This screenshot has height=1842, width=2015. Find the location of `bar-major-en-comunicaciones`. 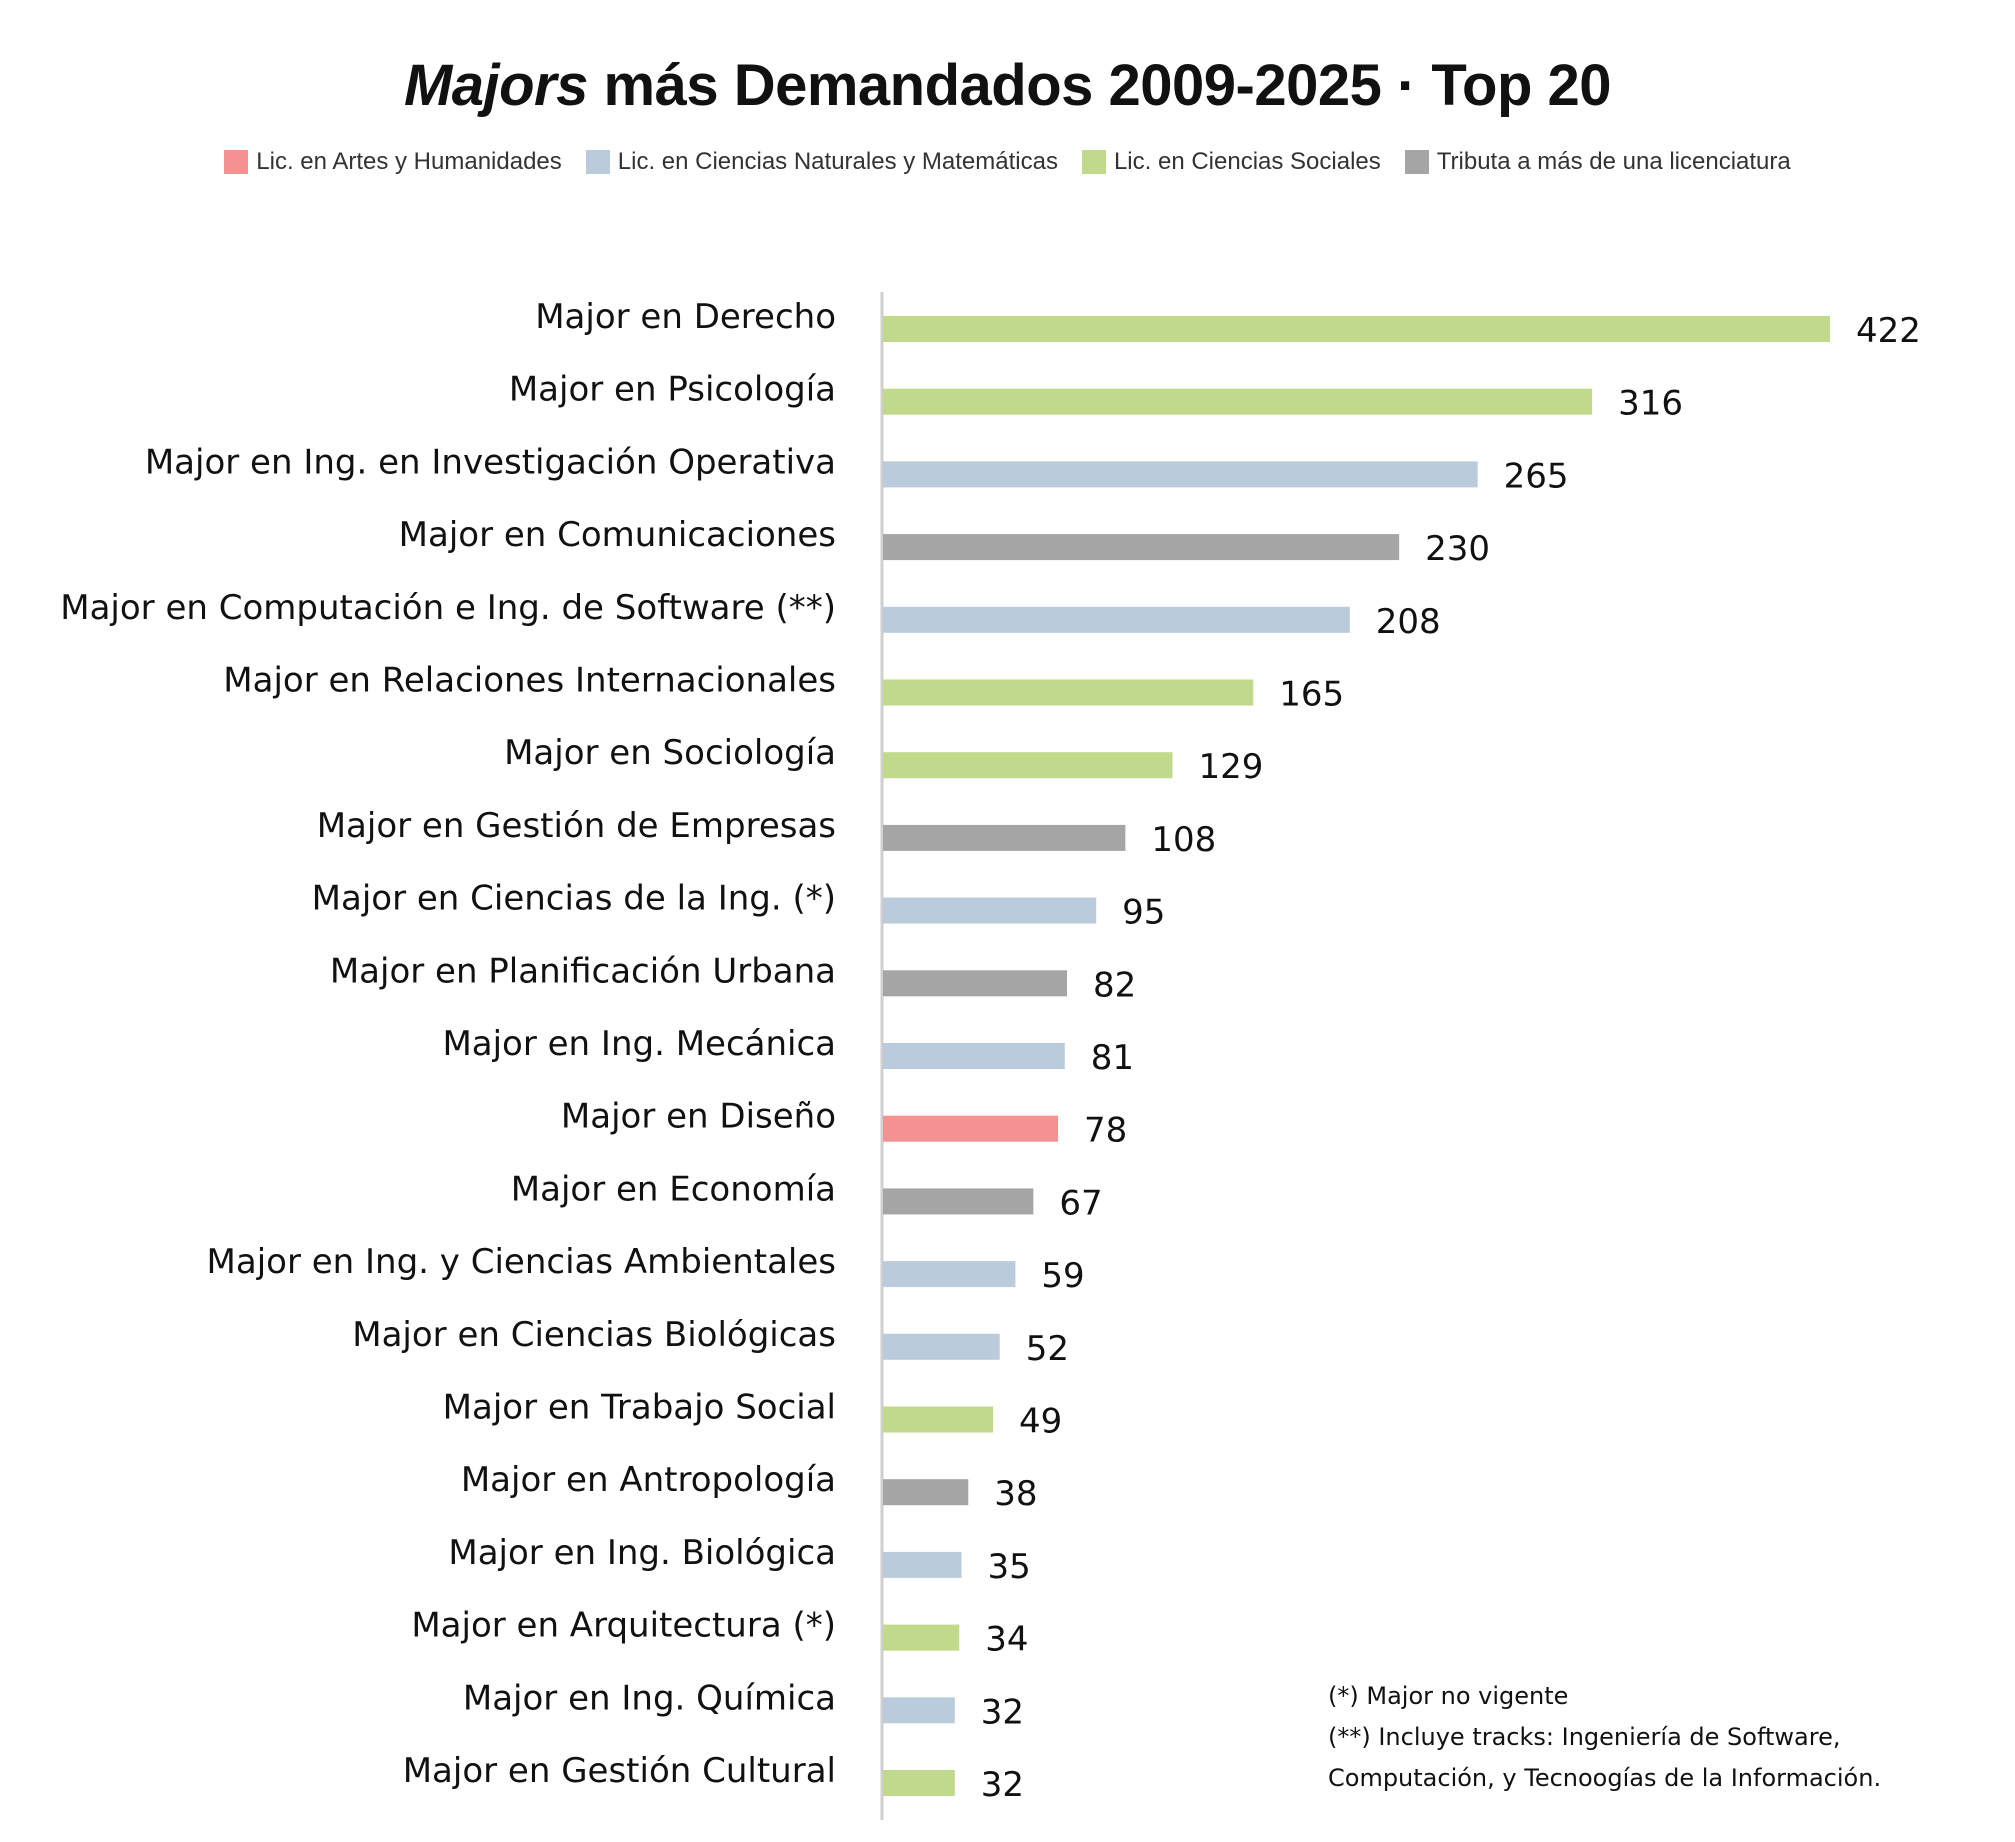

bar-major-en-comunicaciones is located at coordinates (1141, 547).